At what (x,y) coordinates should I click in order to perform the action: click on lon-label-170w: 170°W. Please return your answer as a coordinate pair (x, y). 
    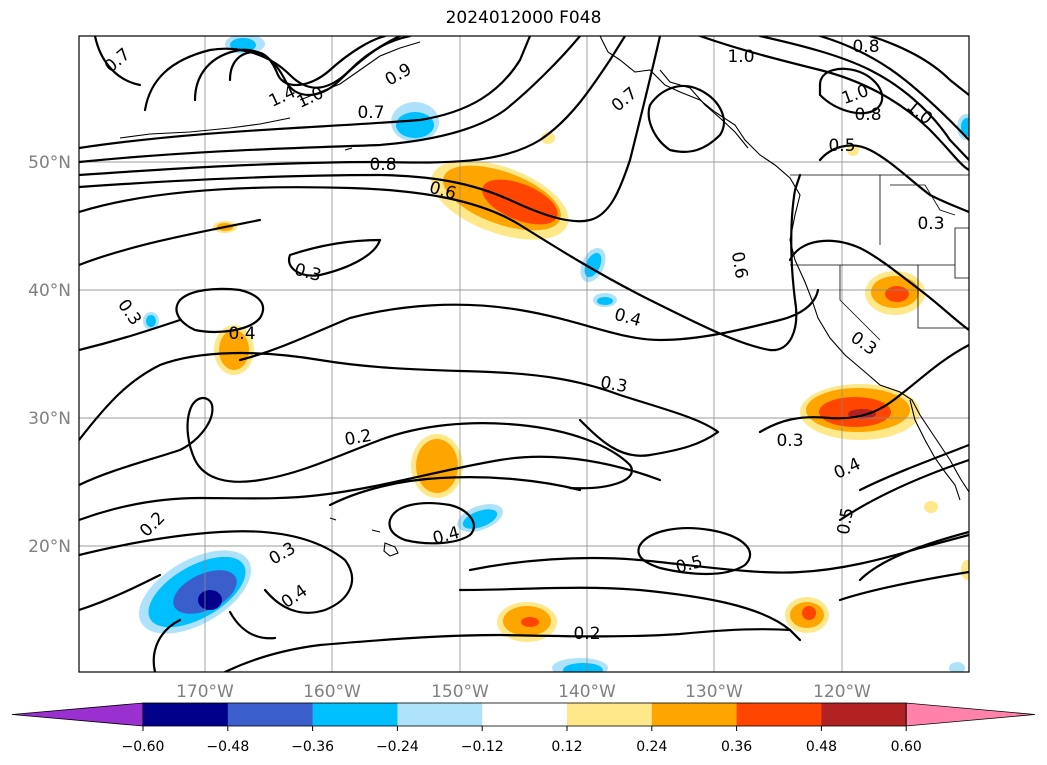
    Looking at the image, I should click on (205, 692).